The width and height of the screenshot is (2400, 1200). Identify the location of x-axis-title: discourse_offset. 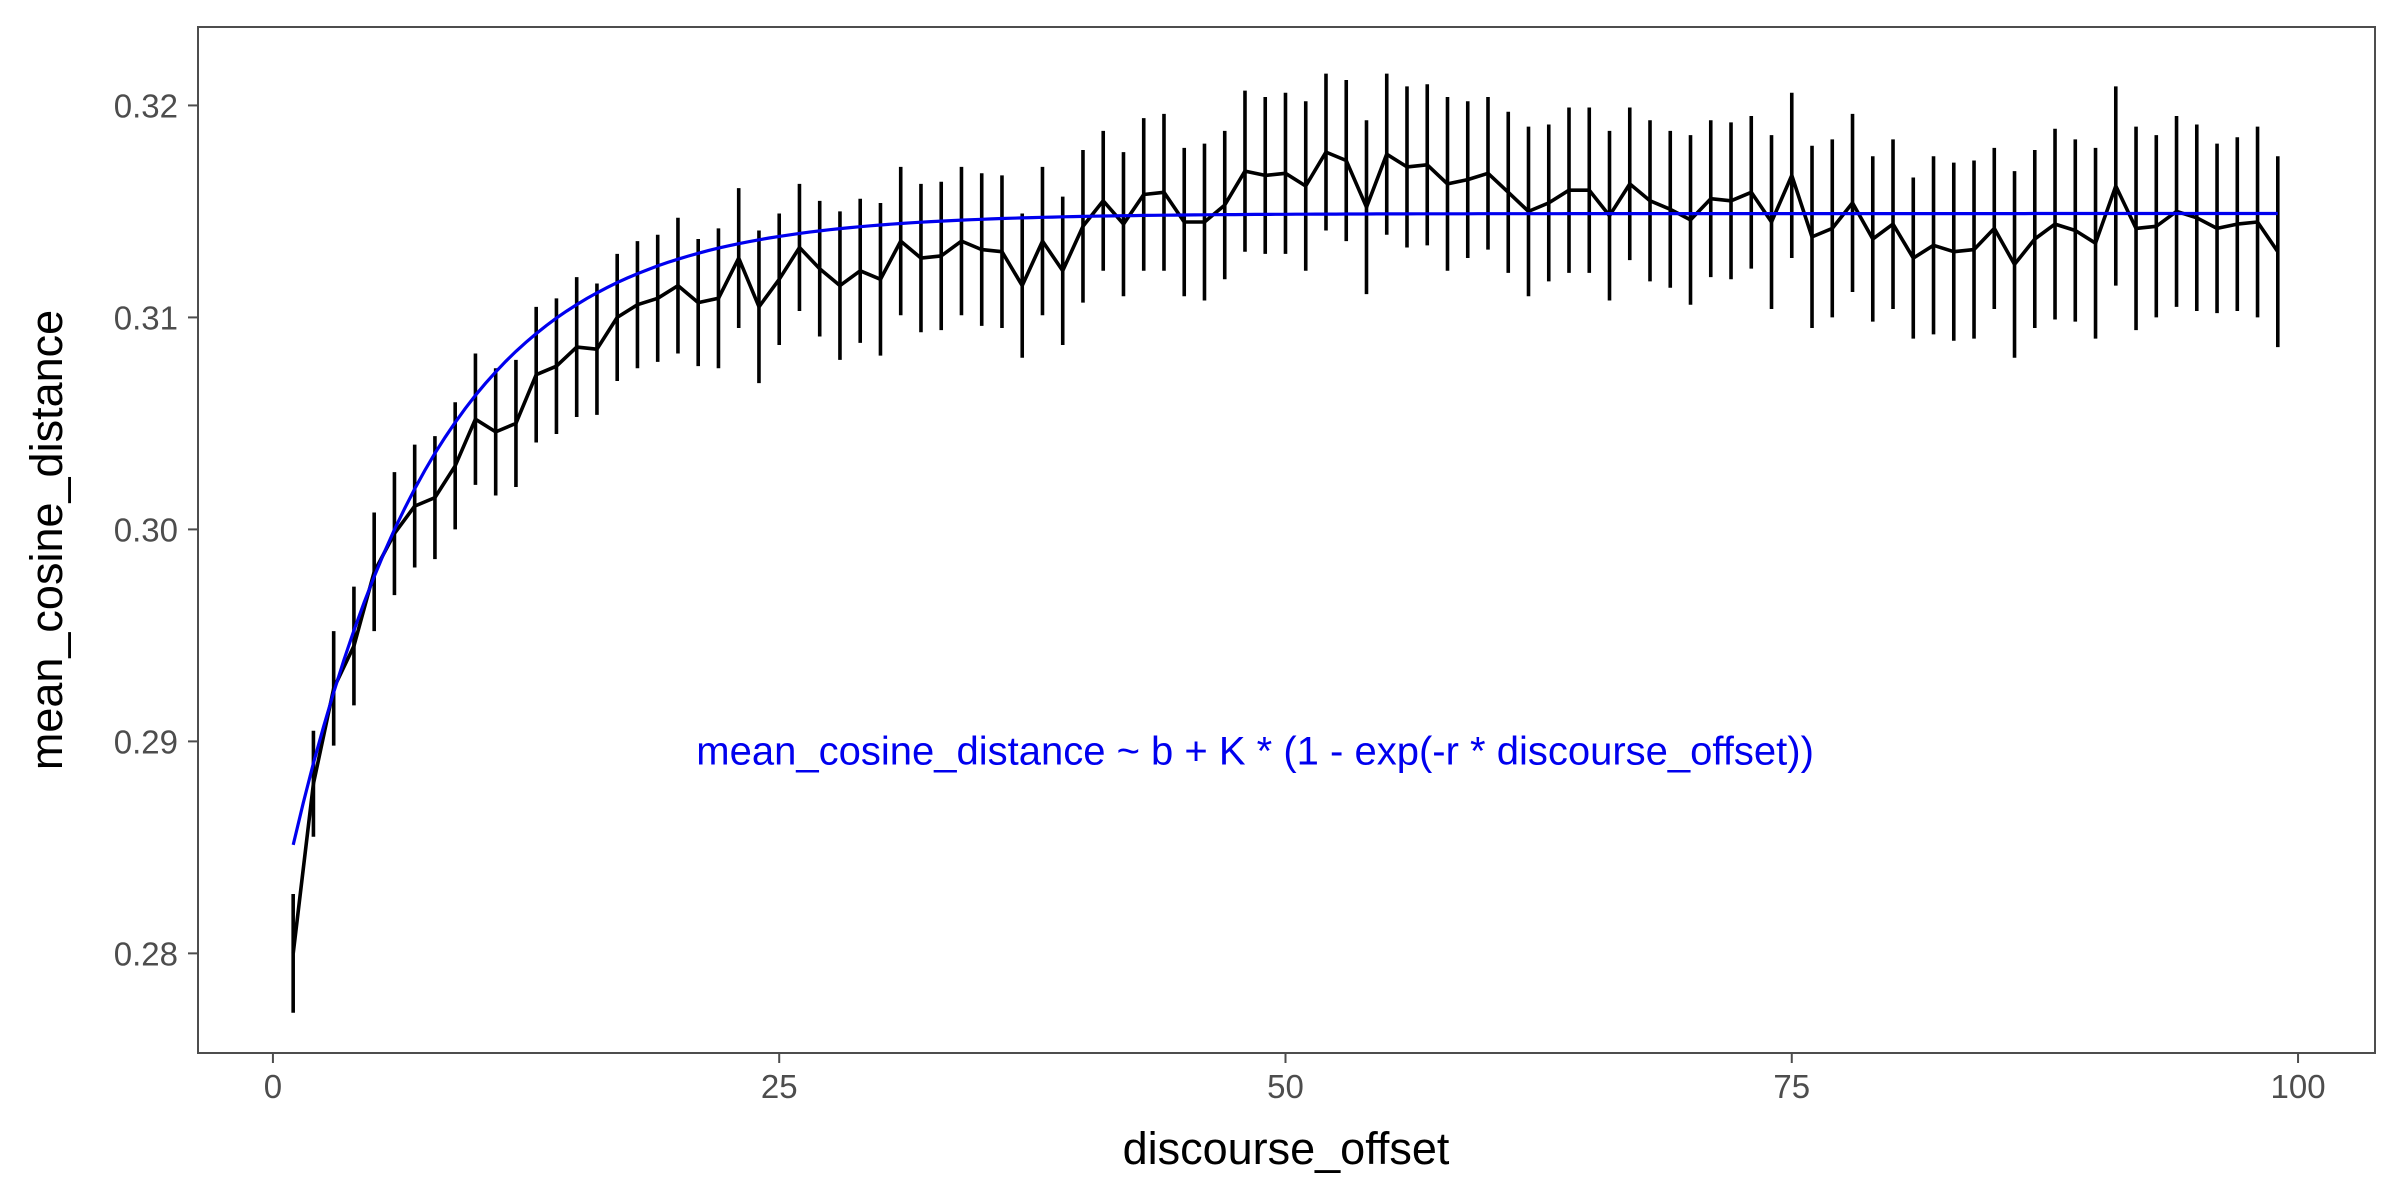
(1286, 1148).